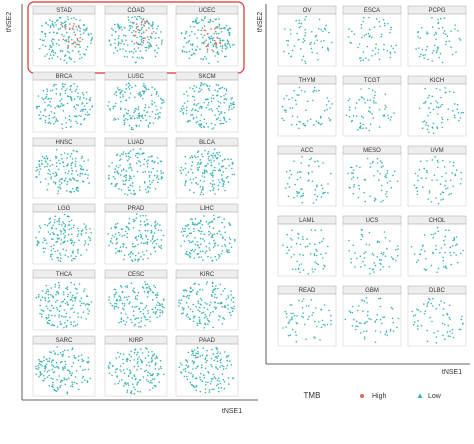 The width and height of the screenshot is (474, 444). I want to click on legend-marker-high, so click(362, 396).